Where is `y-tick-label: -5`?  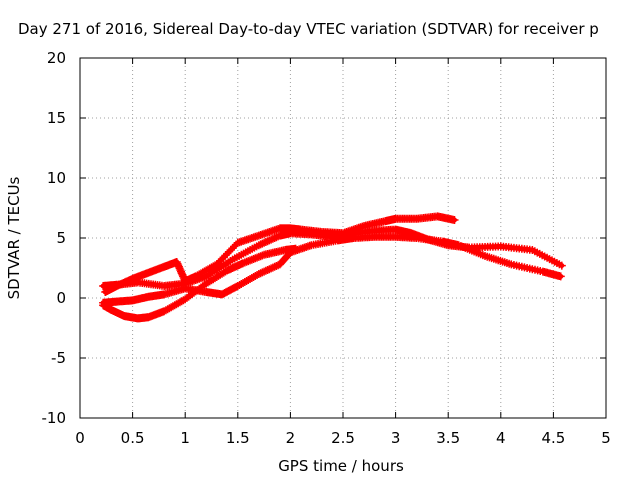
y-tick-label: -5 is located at coordinates (58, 358).